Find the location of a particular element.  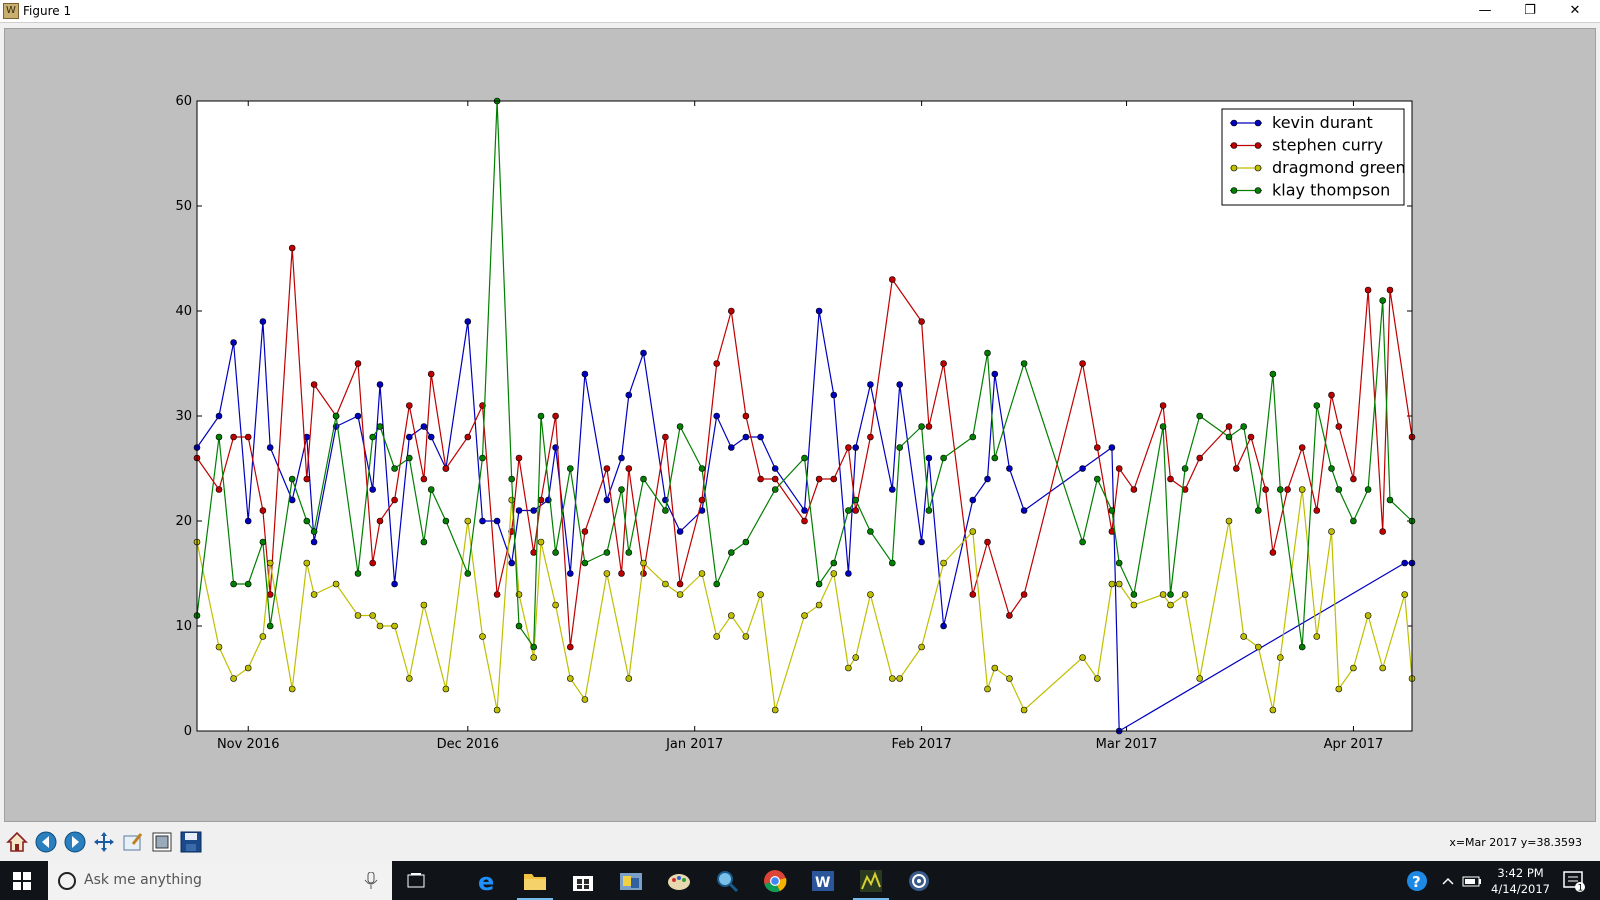

save-icon is located at coordinates (191, 842).